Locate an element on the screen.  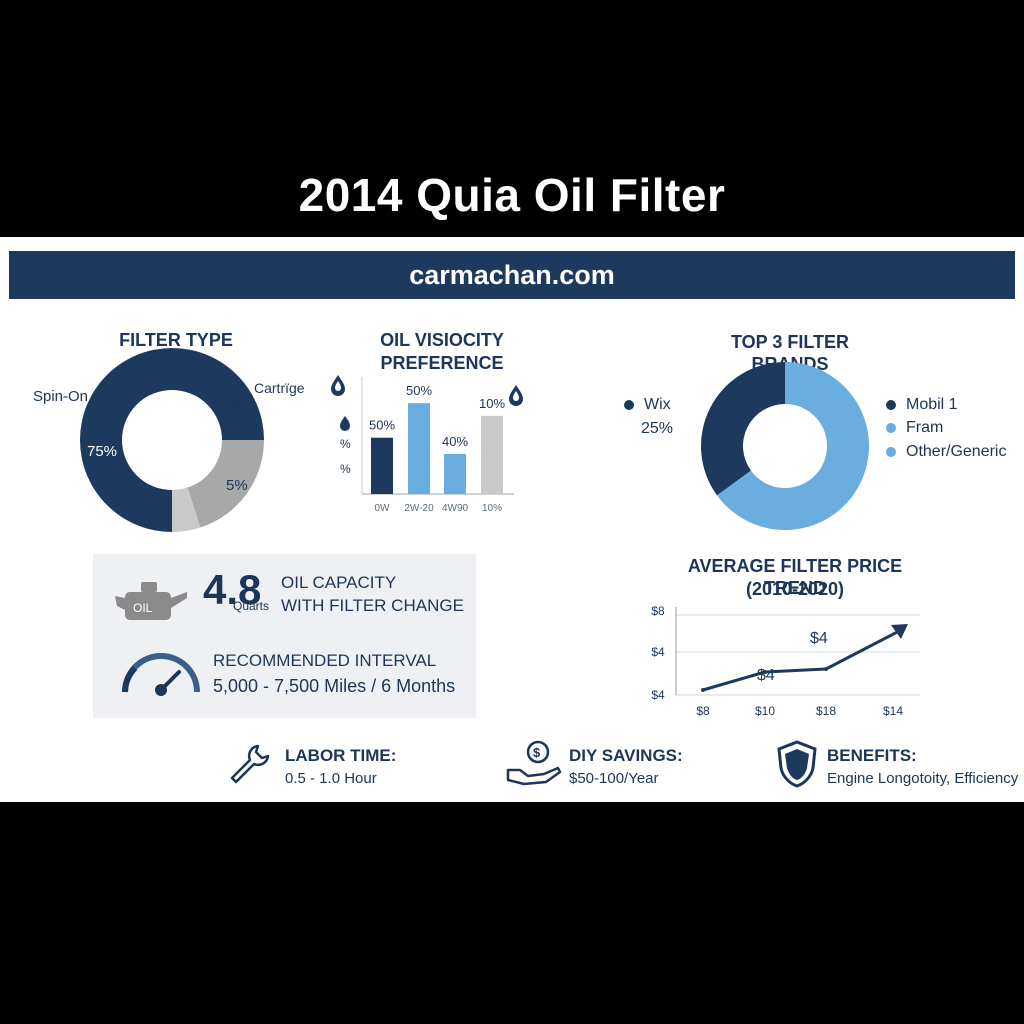
bar-category-label: 10% is located at coordinates (492, 508).